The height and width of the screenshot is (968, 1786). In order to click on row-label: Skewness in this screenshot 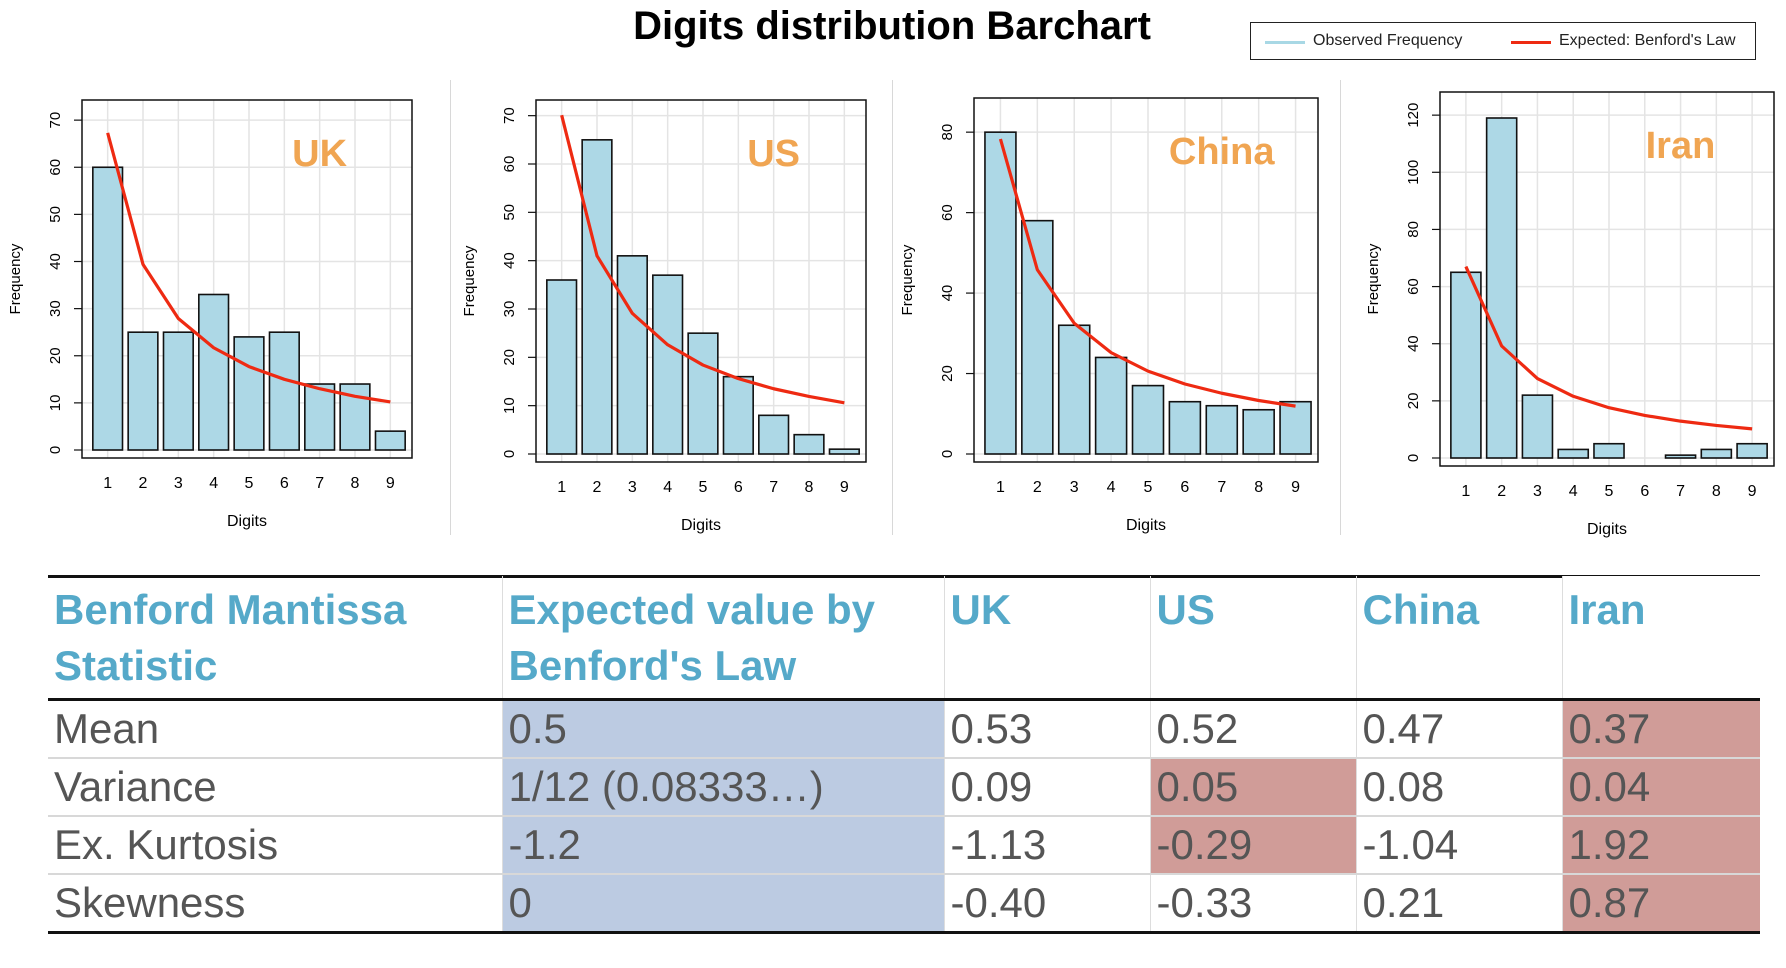, I will do `click(275, 903)`.